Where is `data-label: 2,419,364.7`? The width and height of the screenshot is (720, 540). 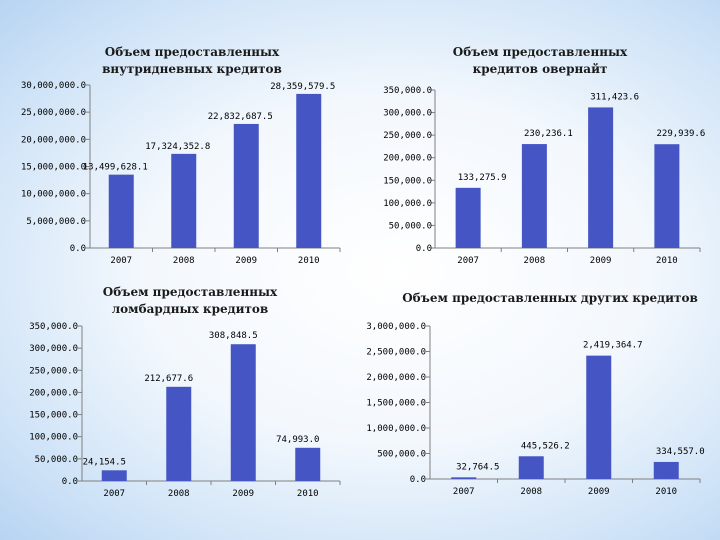
data-label: 2,419,364.7 is located at coordinates (613, 346).